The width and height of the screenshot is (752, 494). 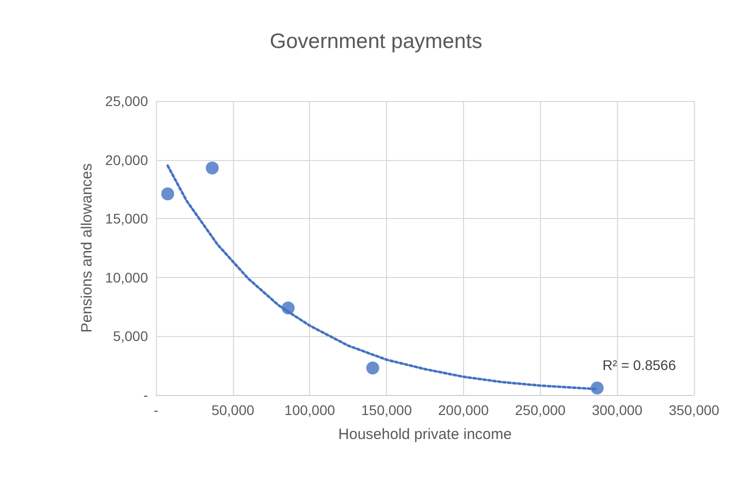 What do you see at coordinates (310, 410) in the screenshot?
I see `x-tick-label: 100,000` at bounding box center [310, 410].